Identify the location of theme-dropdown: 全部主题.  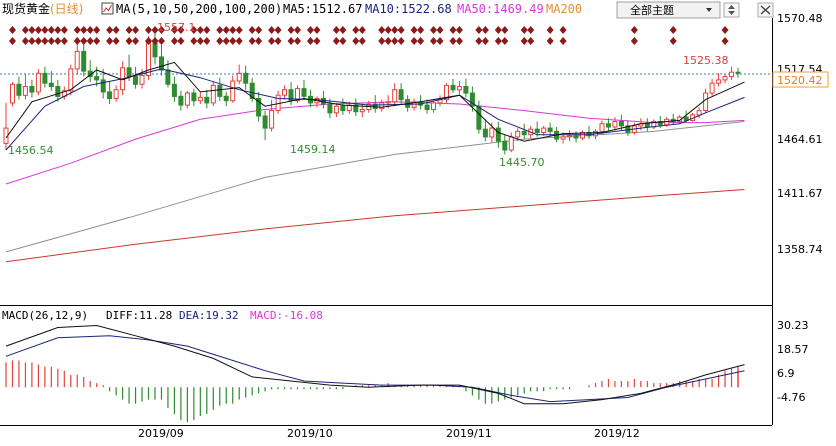
(668, 10).